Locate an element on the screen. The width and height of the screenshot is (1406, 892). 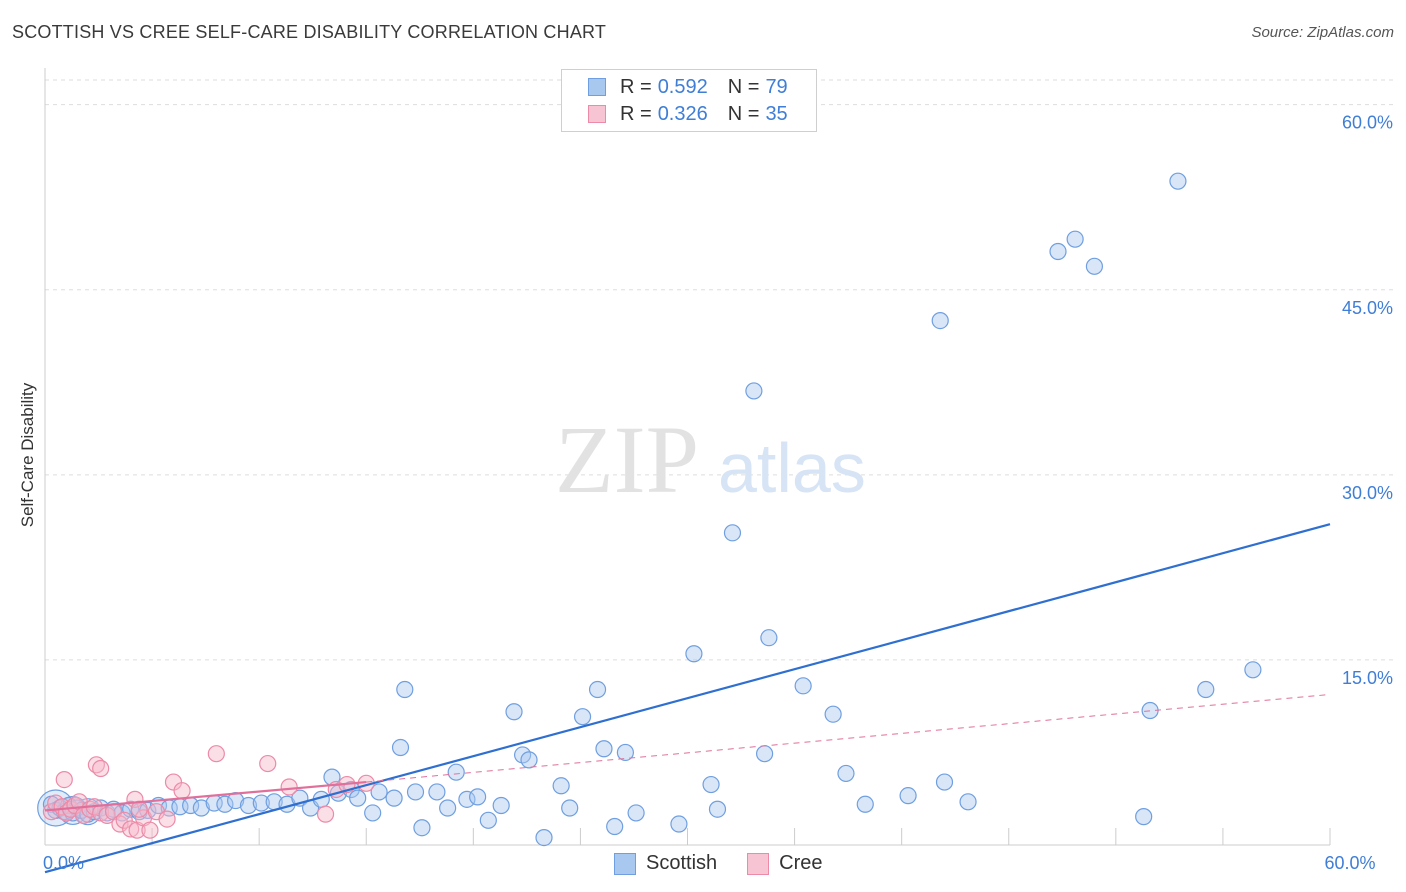
legend-row-cree: R = 0.326 N = 35 is located at coordinates (675, 114).